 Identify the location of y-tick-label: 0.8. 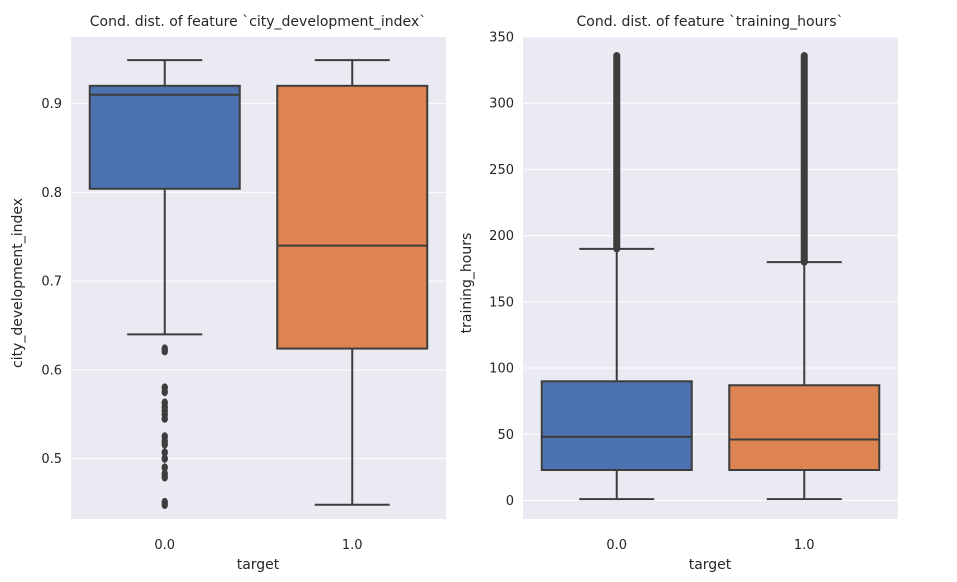
(51, 193).